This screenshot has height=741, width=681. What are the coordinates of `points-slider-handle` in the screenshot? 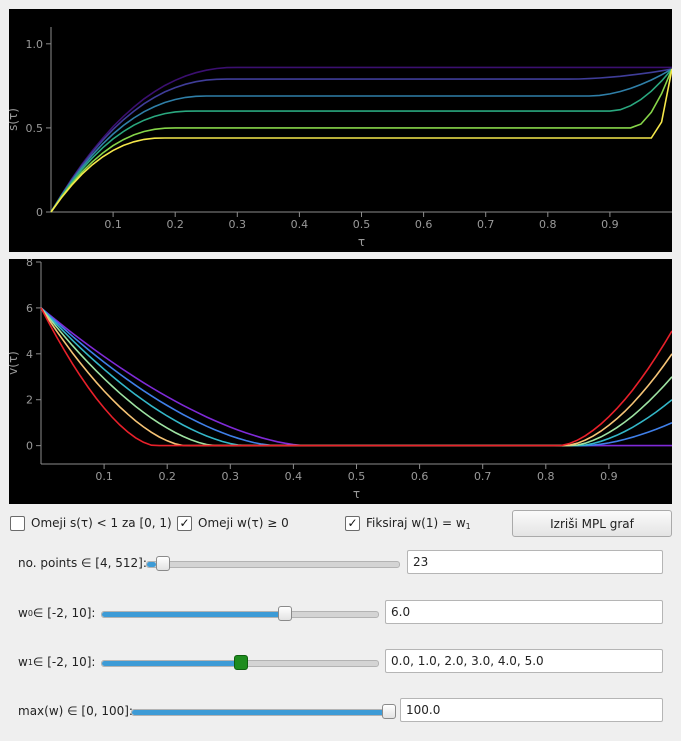 It's located at (162, 563).